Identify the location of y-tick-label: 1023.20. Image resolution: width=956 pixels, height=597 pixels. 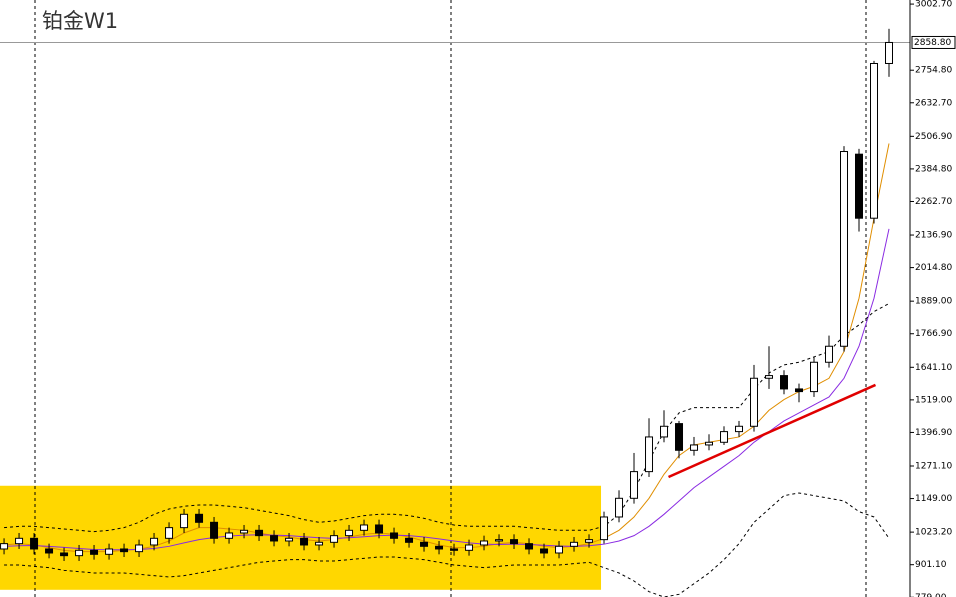
(933, 533).